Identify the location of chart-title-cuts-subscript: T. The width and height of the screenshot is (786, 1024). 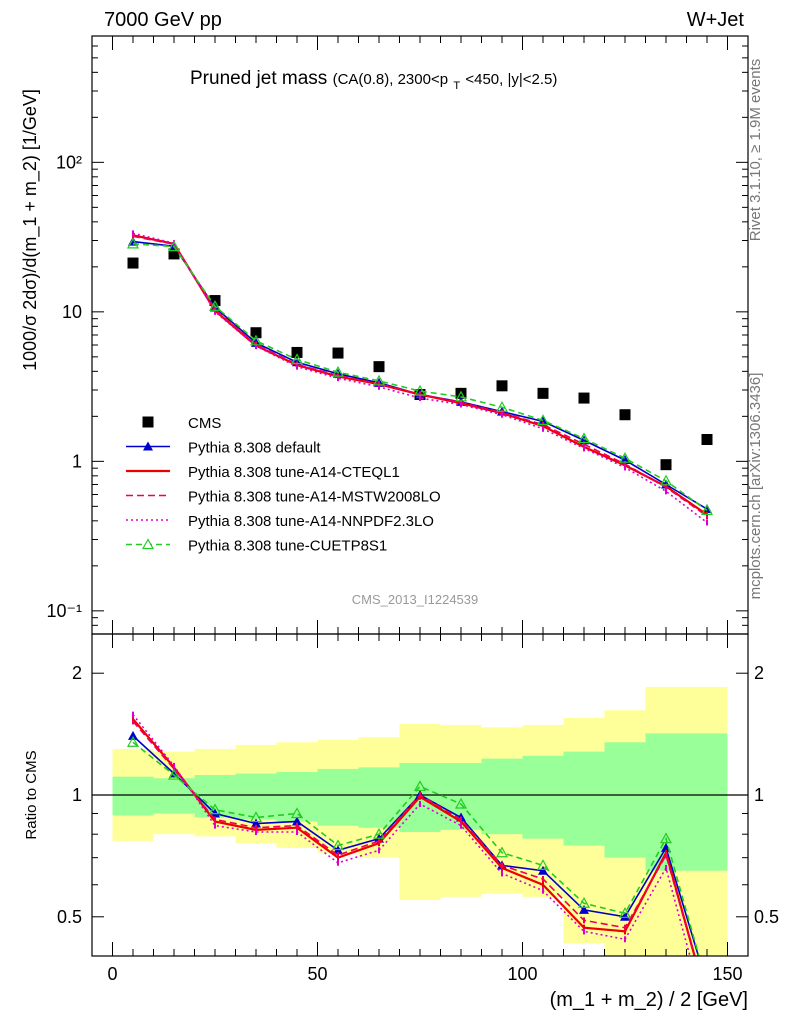
(456, 86).